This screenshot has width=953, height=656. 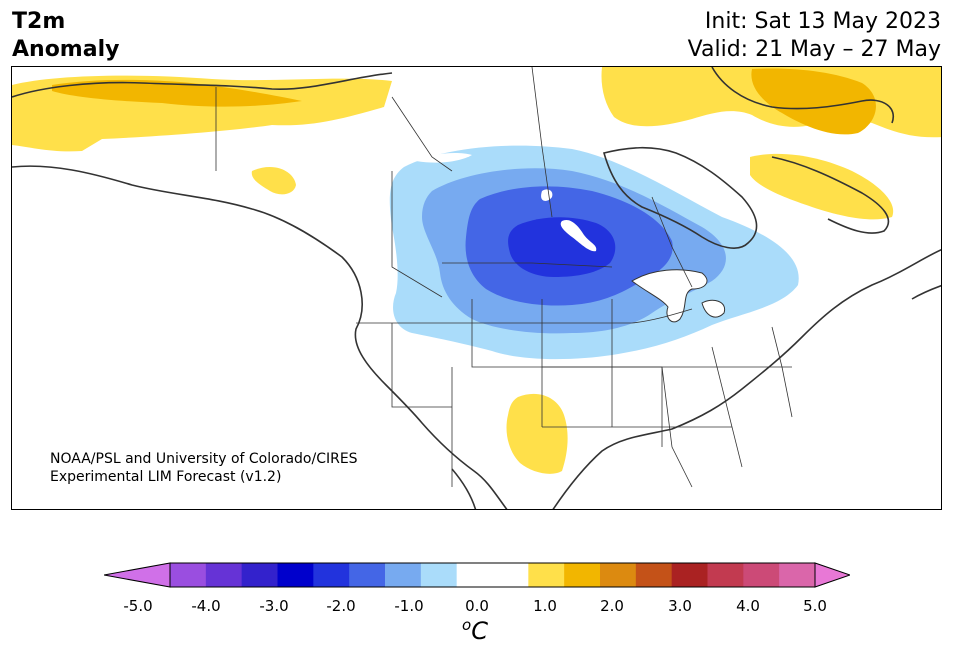 I want to click on lake-winnipeg, so click(x=578, y=235).